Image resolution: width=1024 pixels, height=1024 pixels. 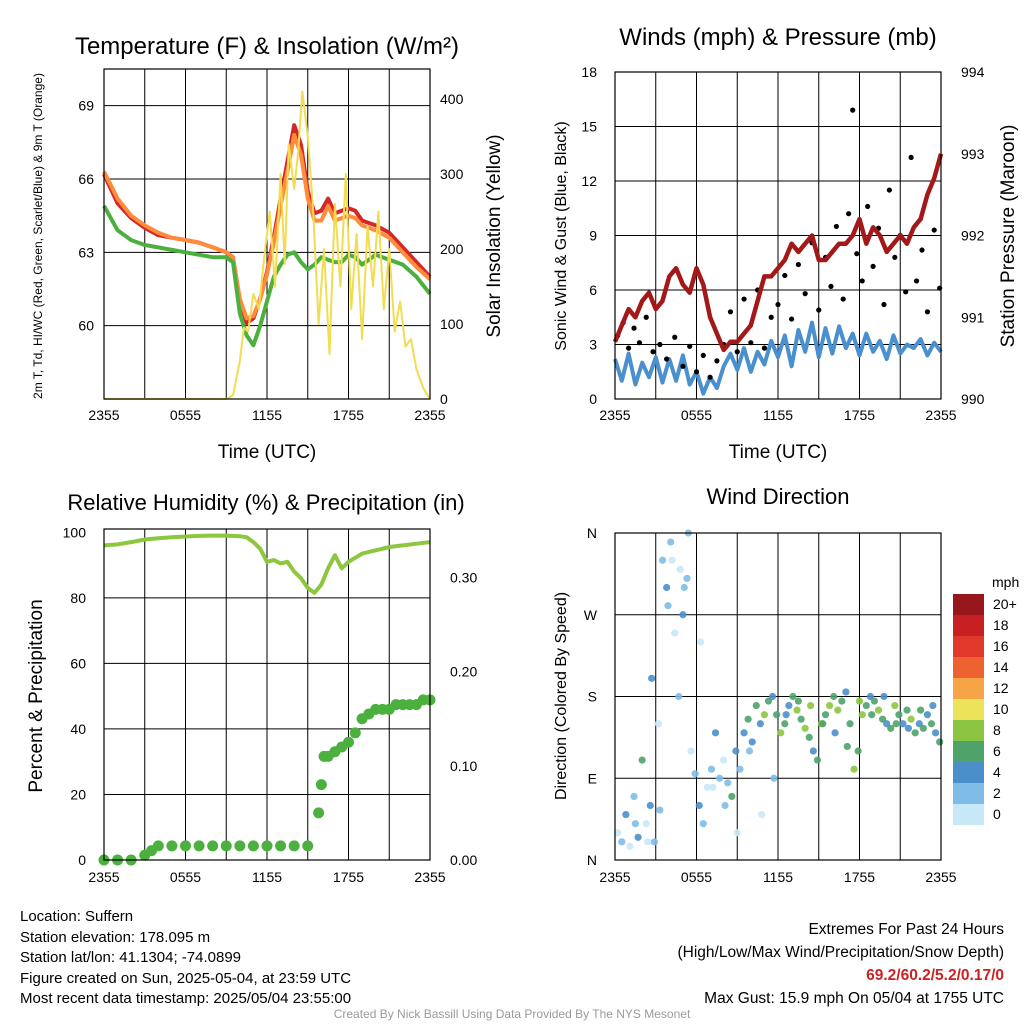 I want to click on latlon-text: Station lat/lon: 41.1304; -74.0899, so click(x=131, y=957).